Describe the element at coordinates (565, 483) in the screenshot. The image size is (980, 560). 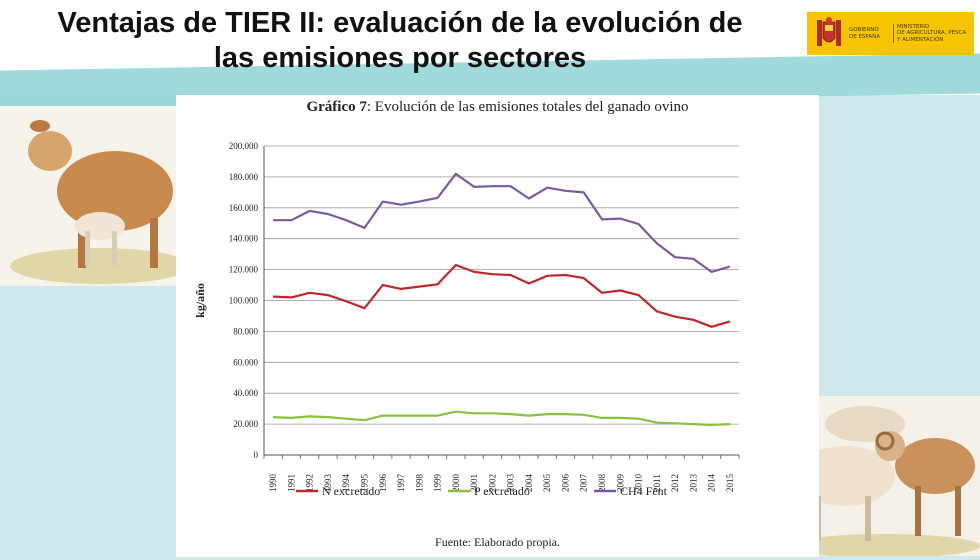
I see `x-tick-label: 2006` at that location.